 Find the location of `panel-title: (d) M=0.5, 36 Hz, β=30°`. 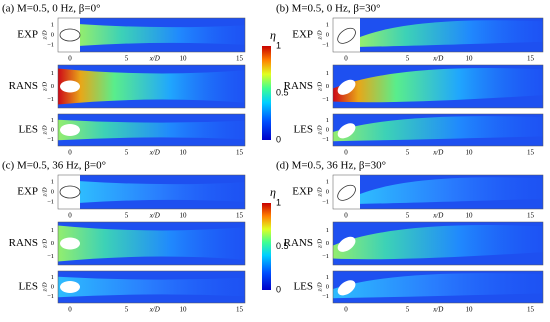

panel-title: (d) M=0.5, 36 Hz, β=30° is located at coordinates (331, 166).